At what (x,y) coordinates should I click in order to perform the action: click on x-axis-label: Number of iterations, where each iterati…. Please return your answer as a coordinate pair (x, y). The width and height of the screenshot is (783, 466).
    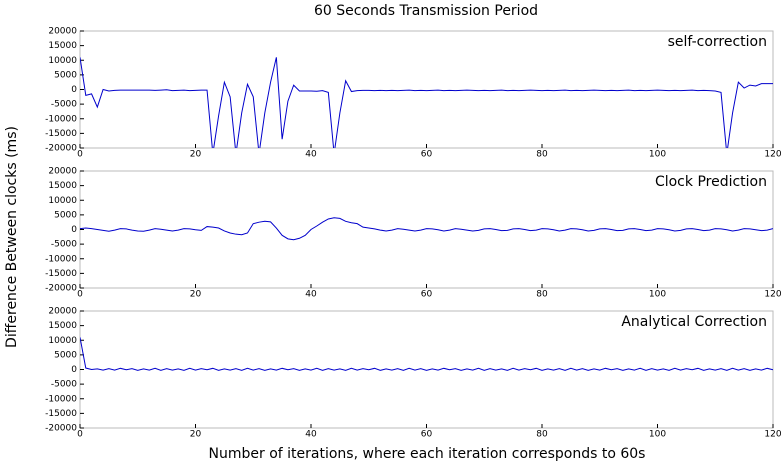
    Looking at the image, I should click on (427, 454).